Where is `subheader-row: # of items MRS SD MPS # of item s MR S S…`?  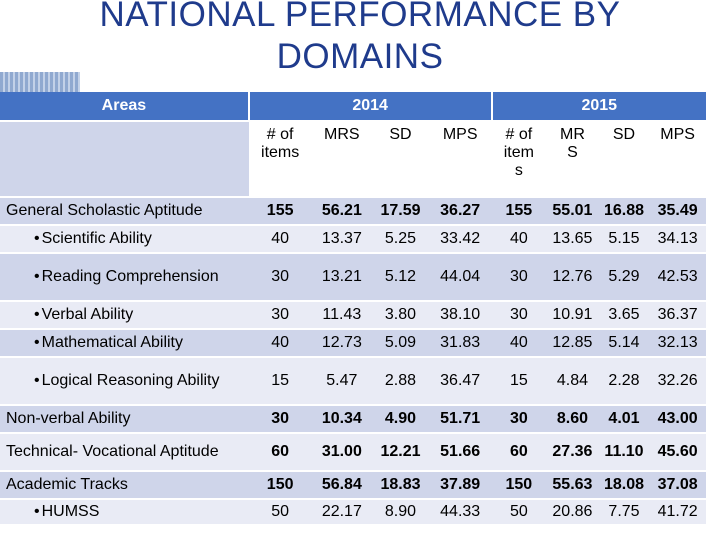
subheader-row: # of items MRS SD MPS # of item s MR S S… is located at coordinates (353, 159).